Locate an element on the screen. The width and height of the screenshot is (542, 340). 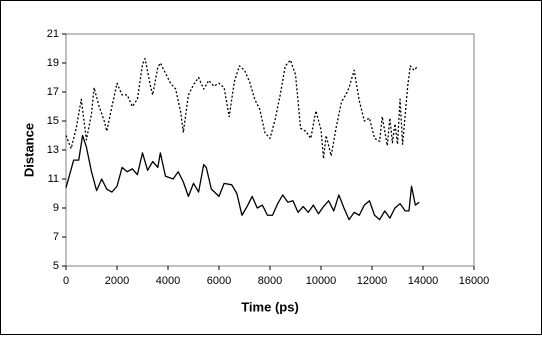
x-tick-label: 14000 is located at coordinates (423, 281).